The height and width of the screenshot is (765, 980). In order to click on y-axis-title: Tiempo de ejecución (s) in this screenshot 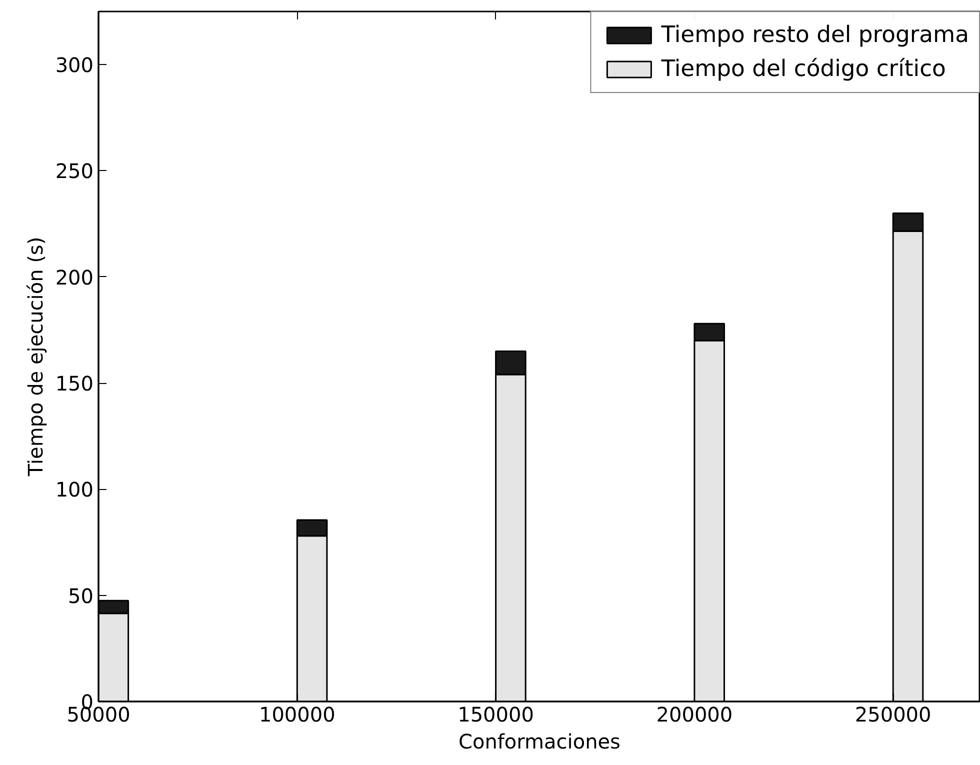, I will do `click(35, 357)`.